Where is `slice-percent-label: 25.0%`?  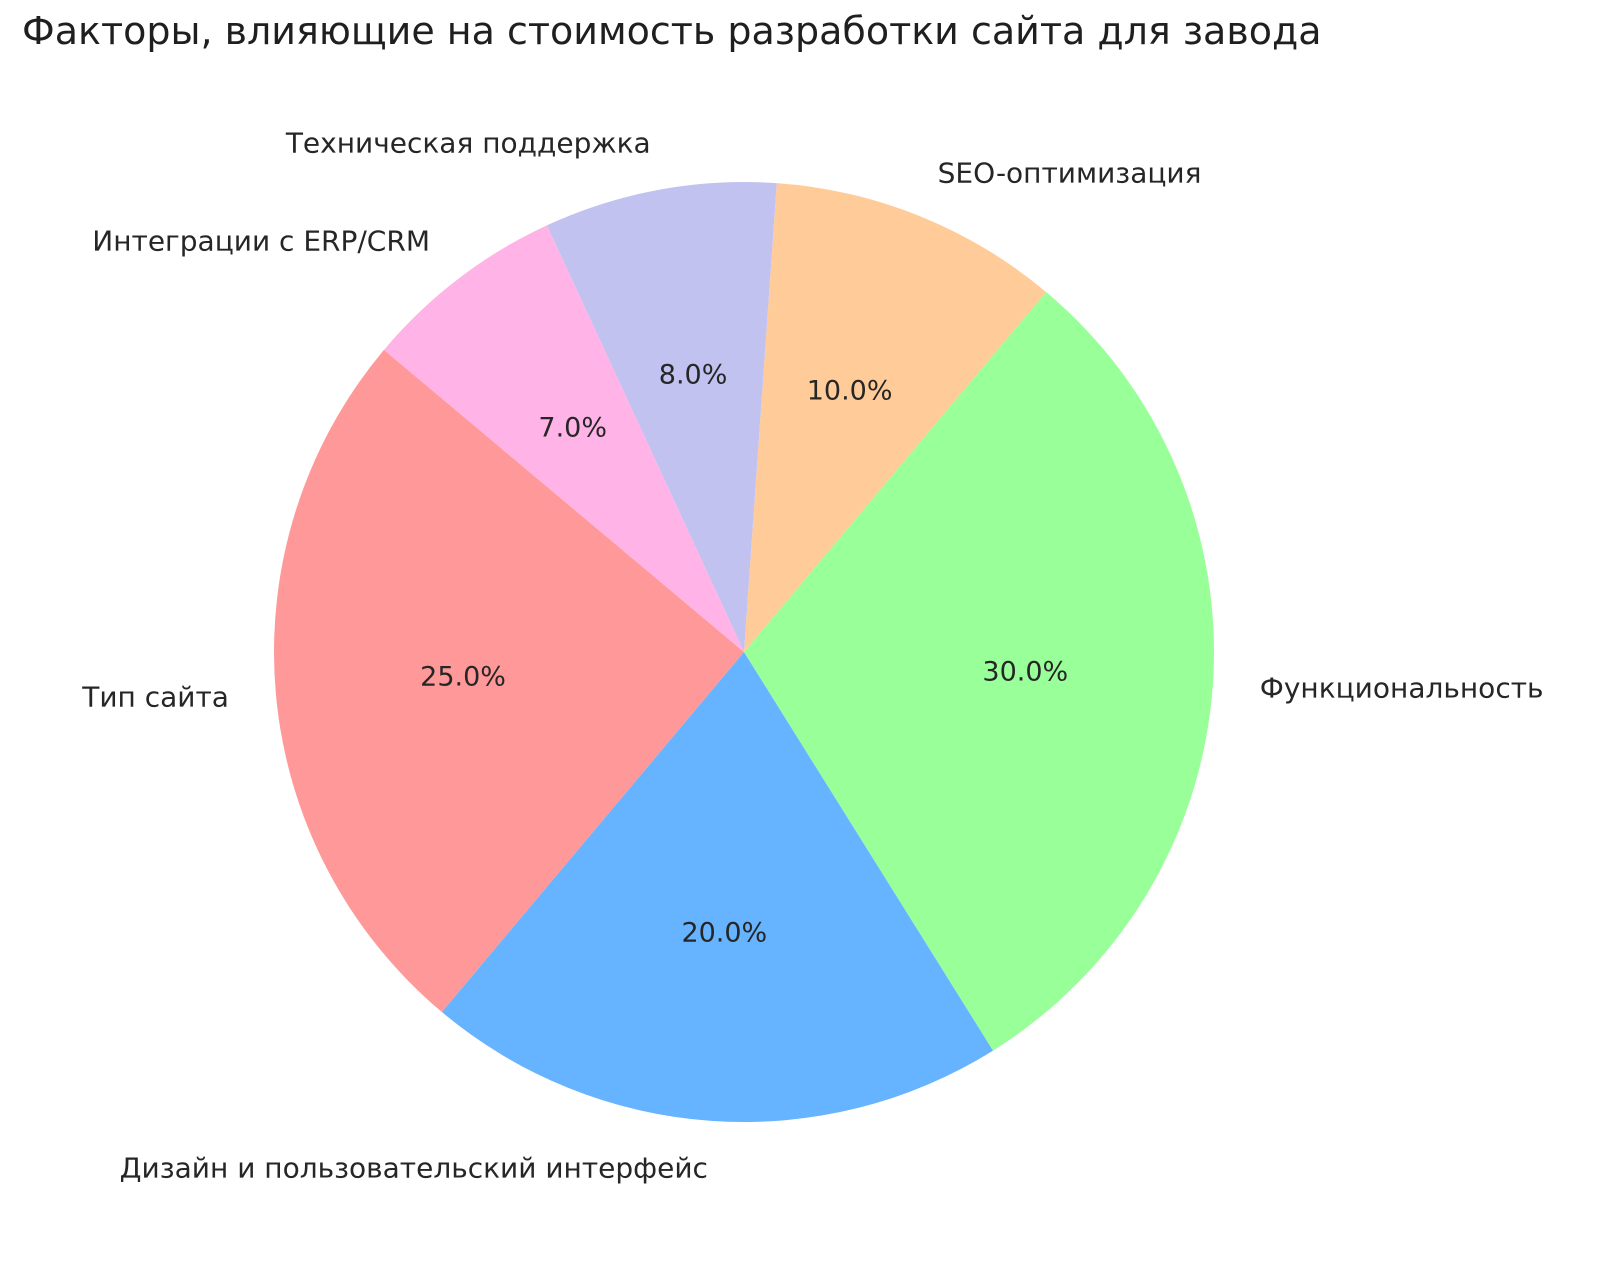
slice-percent-label: 25.0% is located at coordinates (463, 677).